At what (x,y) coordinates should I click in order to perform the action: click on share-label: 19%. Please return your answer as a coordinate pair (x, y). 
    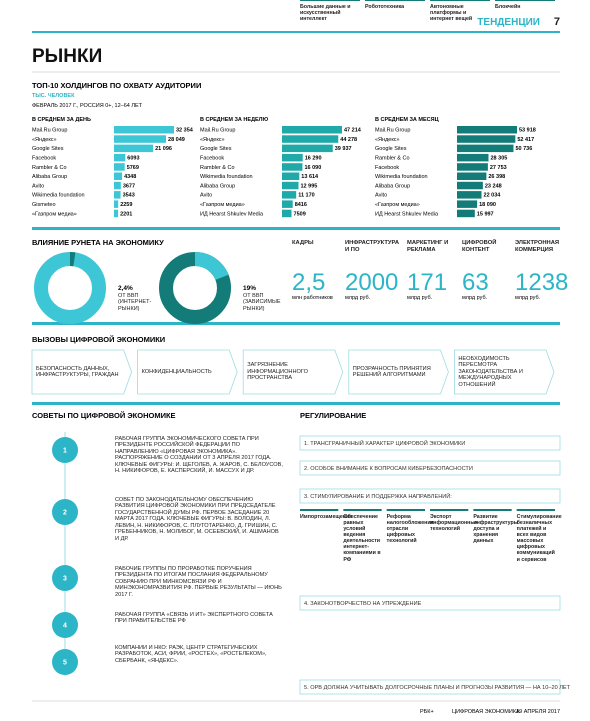
    Looking at the image, I should click on (249, 288).